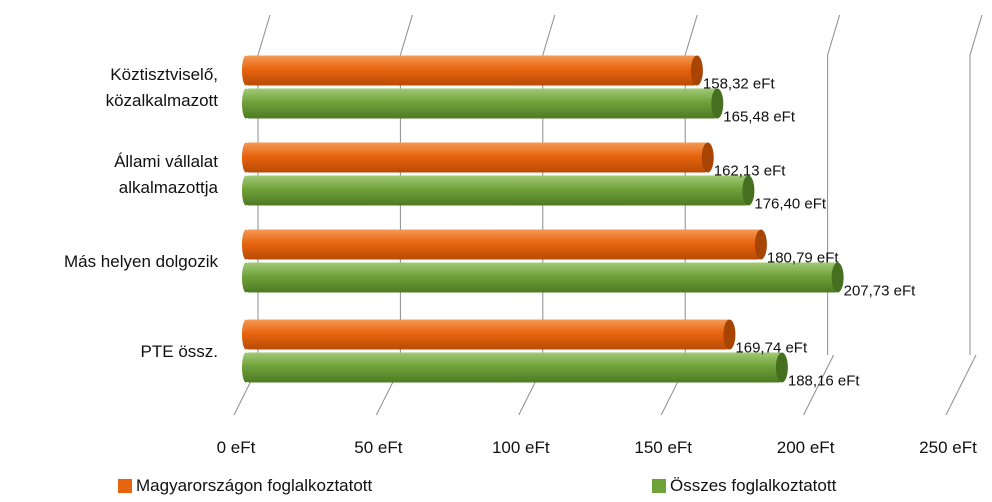  What do you see at coordinates (254, 485) in the screenshot?
I see `legend-label: Magyarországon foglalkoztatott` at bounding box center [254, 485].